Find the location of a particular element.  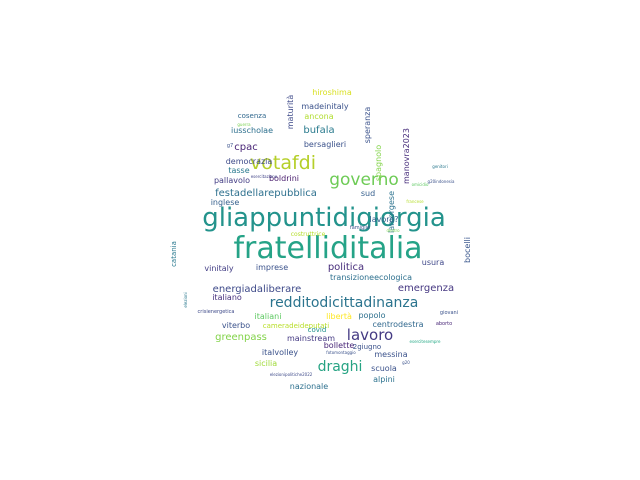

word-30: inglese is located at coordinates (225, 202).